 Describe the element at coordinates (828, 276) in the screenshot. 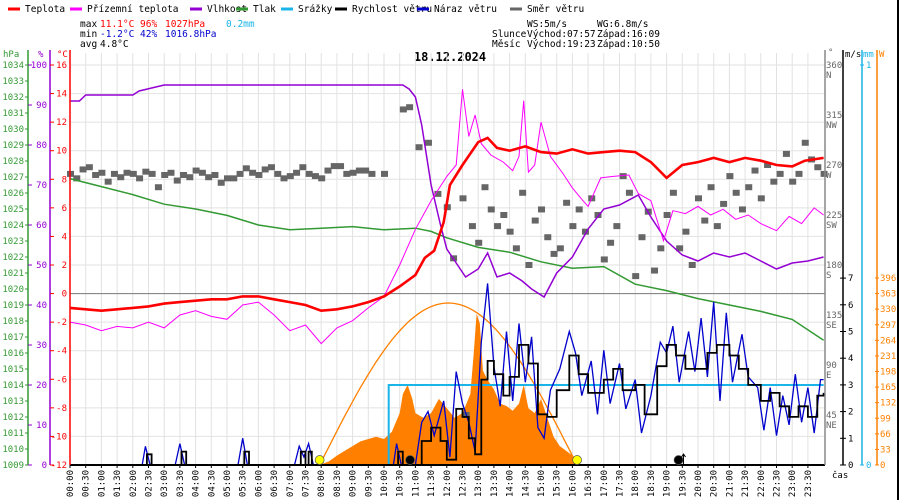

I see `direction-compass-label: S` at that location.